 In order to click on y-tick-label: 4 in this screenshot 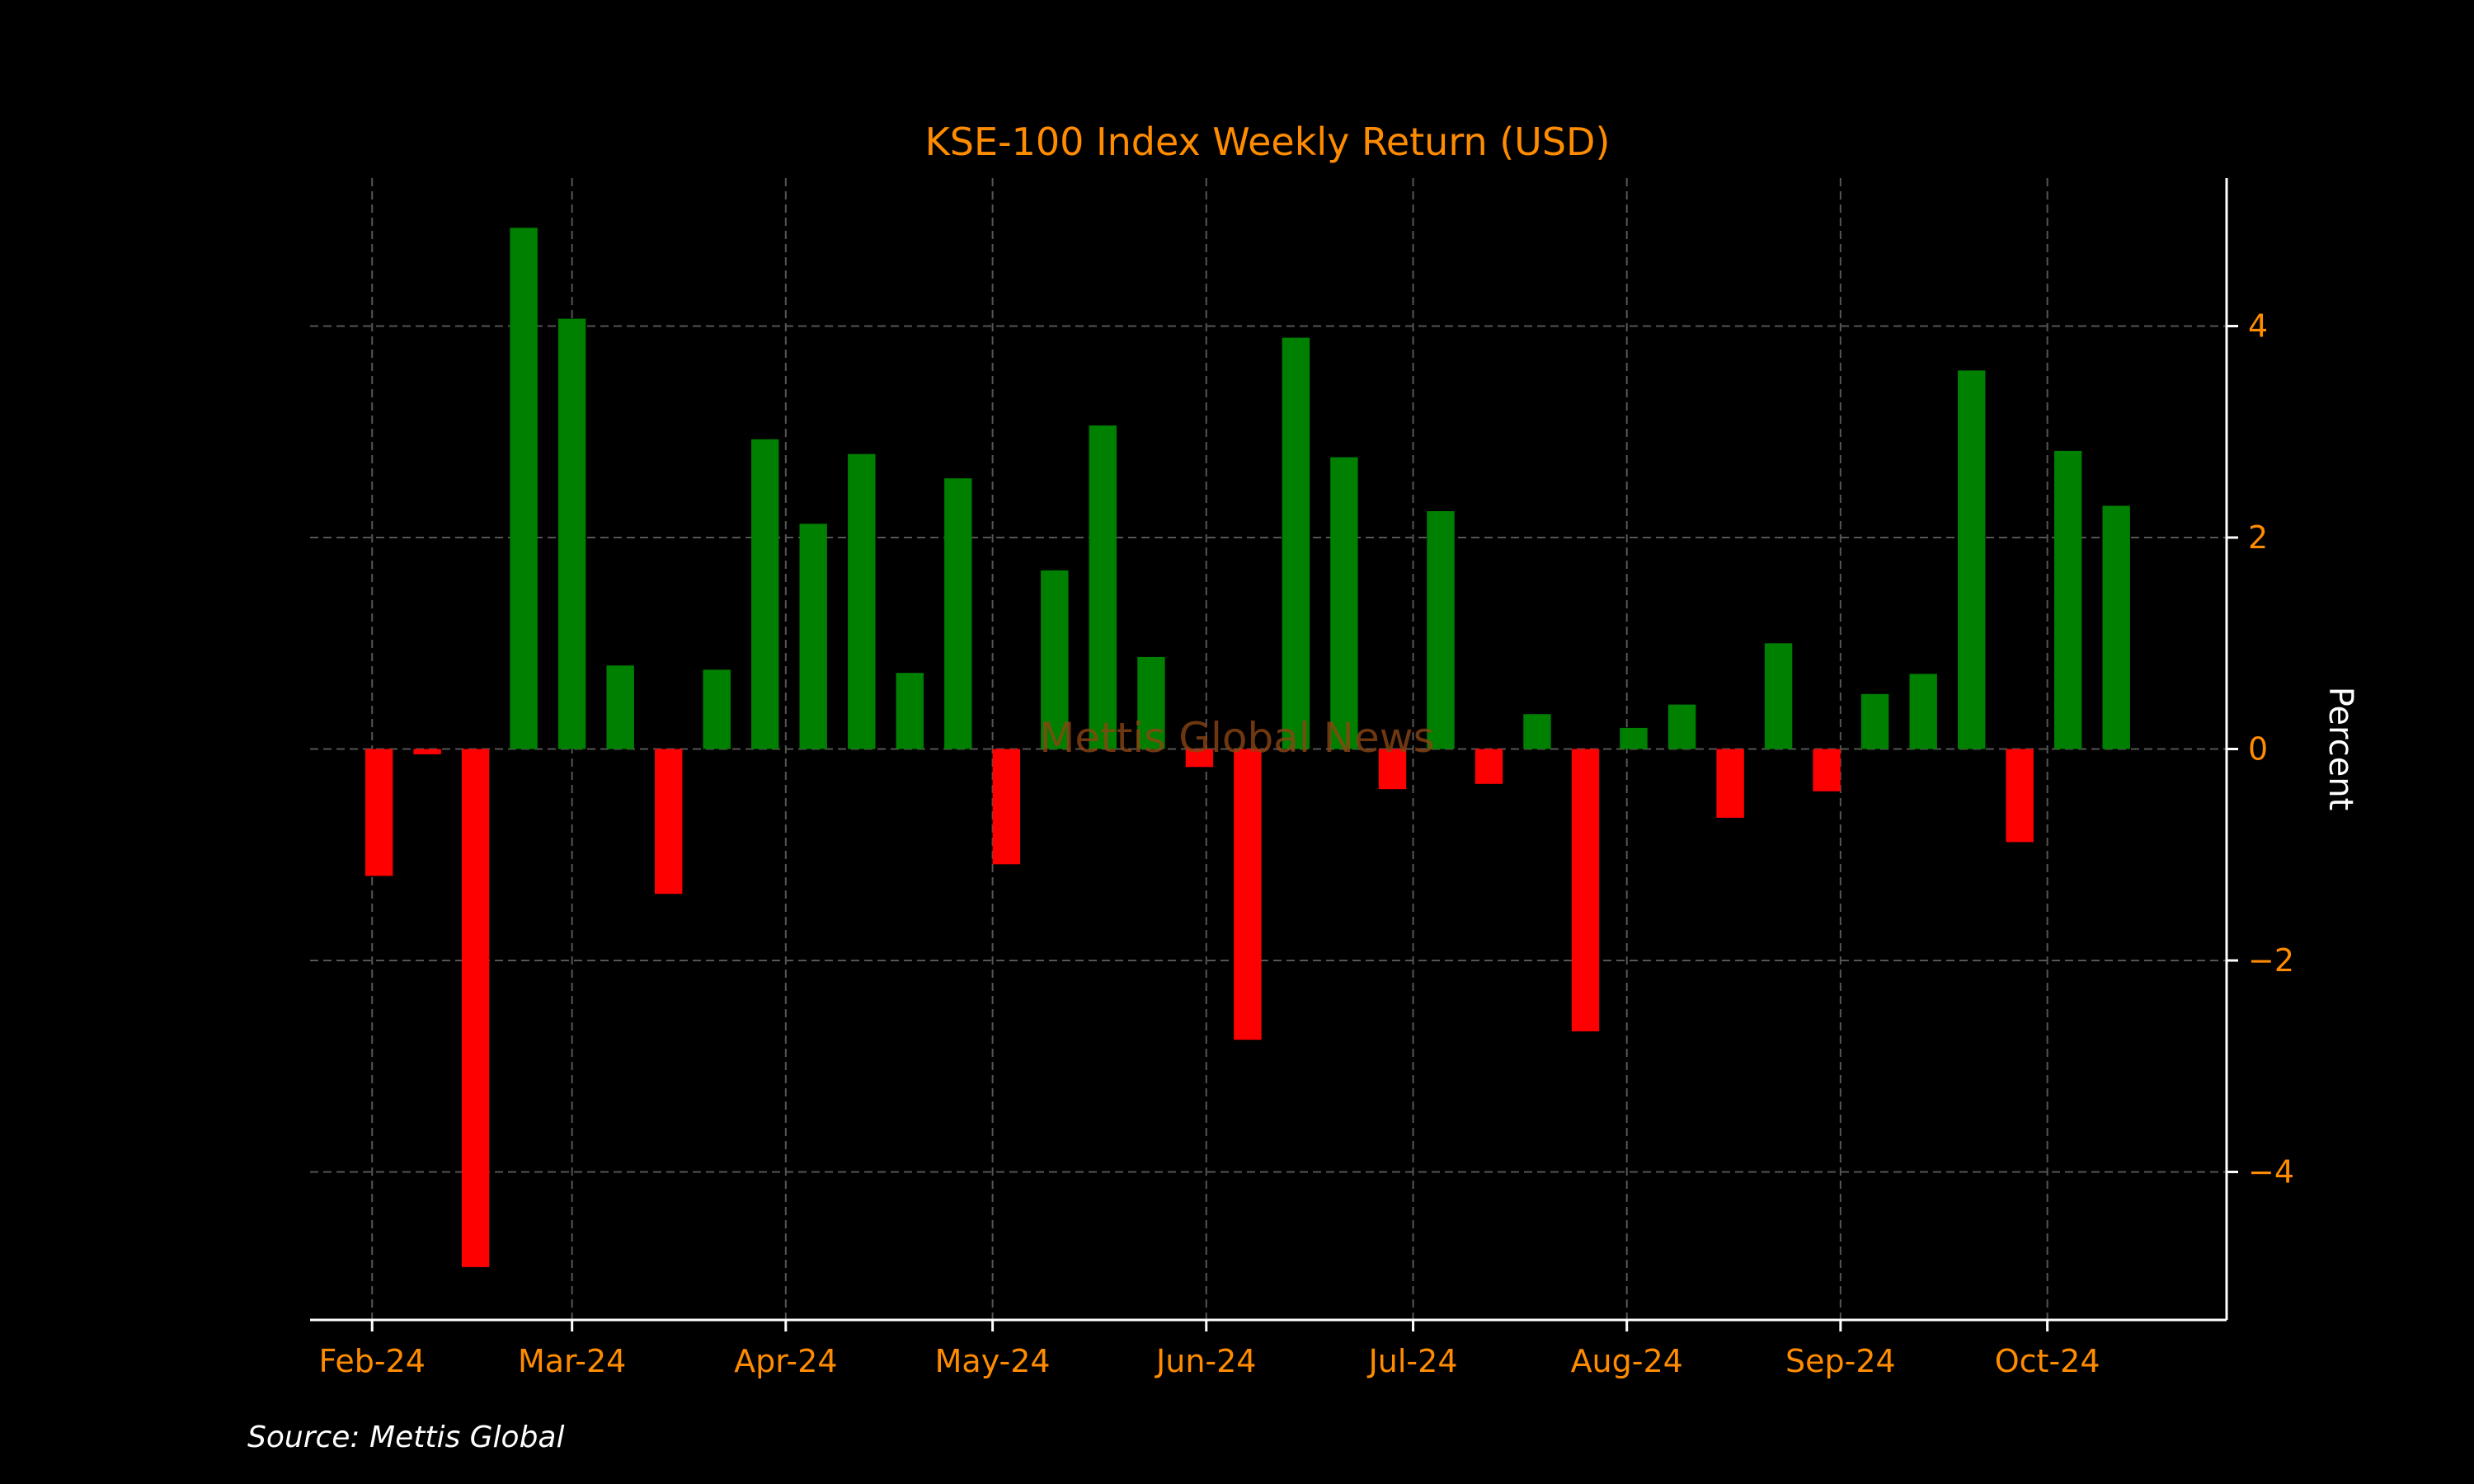, I will do `click(2258, 326)`.